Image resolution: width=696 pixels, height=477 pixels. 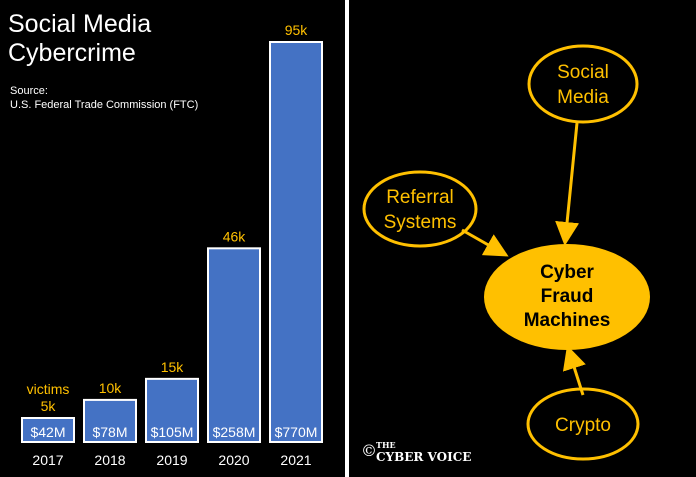 What do you see at coordinates (424, 457) in the screenshot?
I see `brand-line-2: CYBER VOICE` at bounding box center [424, 457].